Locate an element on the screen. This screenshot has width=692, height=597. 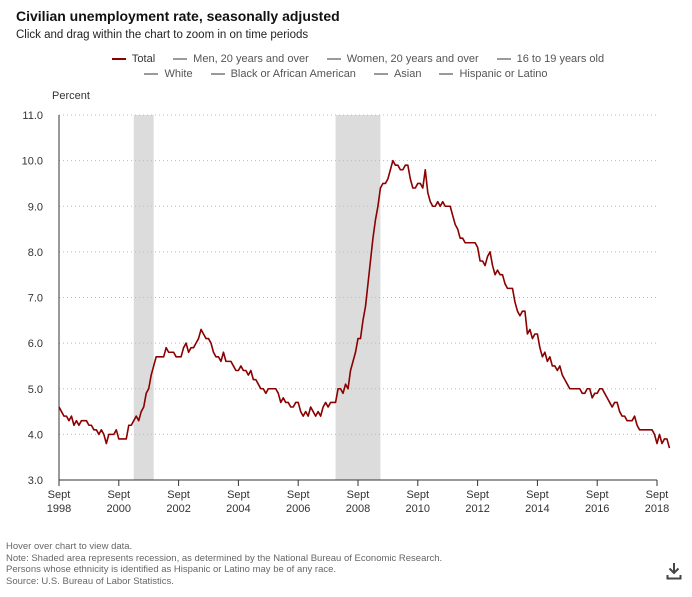
y-tick-label: 5.0 is located at coordinates (35, 390).